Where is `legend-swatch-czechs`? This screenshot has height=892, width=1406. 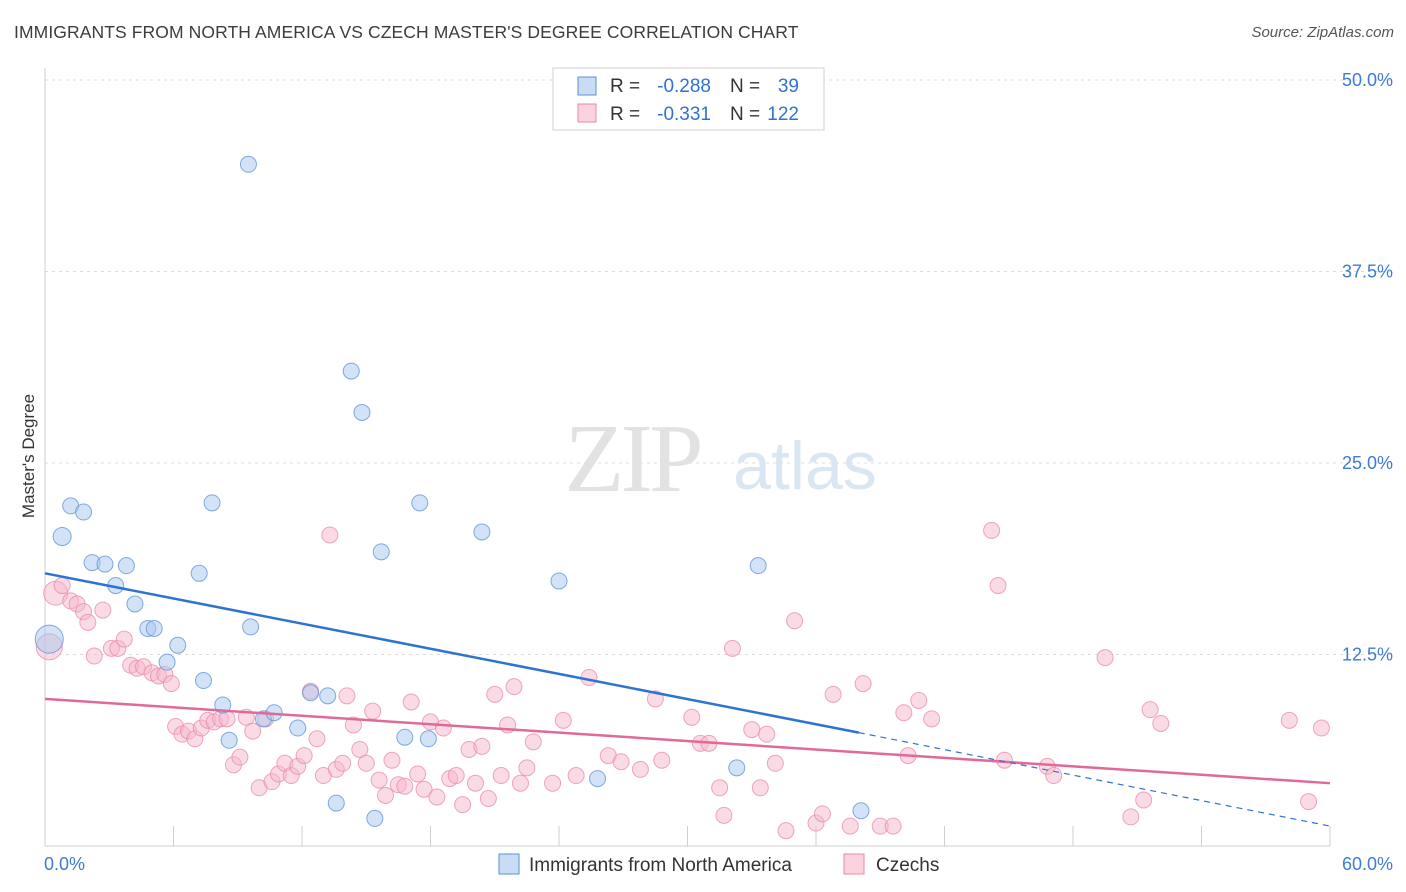
legend-swatch-czechs is located at coordinates (587, 113).